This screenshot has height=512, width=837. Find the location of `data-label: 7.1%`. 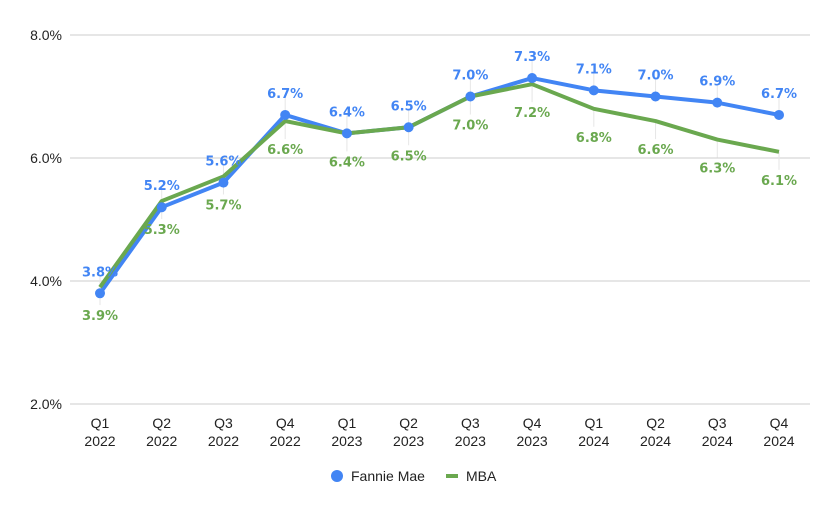

data-label: 7.1% is located at coordinates (594, 69).